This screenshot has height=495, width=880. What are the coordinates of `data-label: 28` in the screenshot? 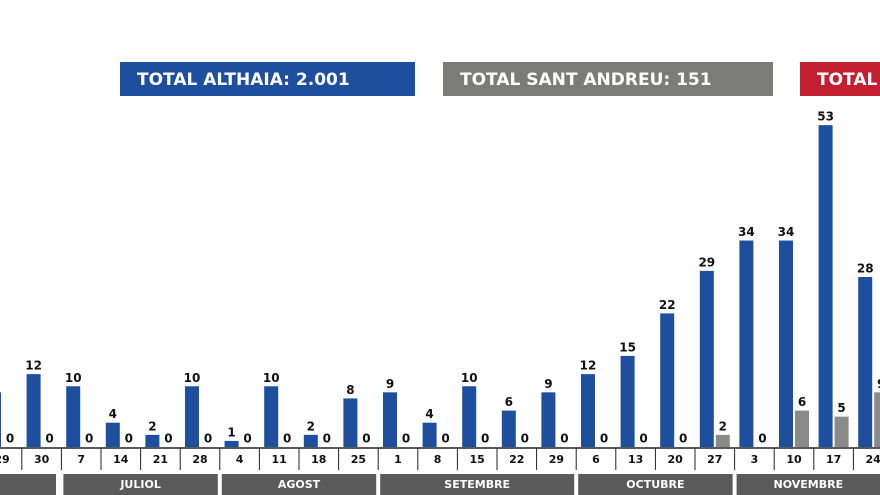 It's located at (865, 268).